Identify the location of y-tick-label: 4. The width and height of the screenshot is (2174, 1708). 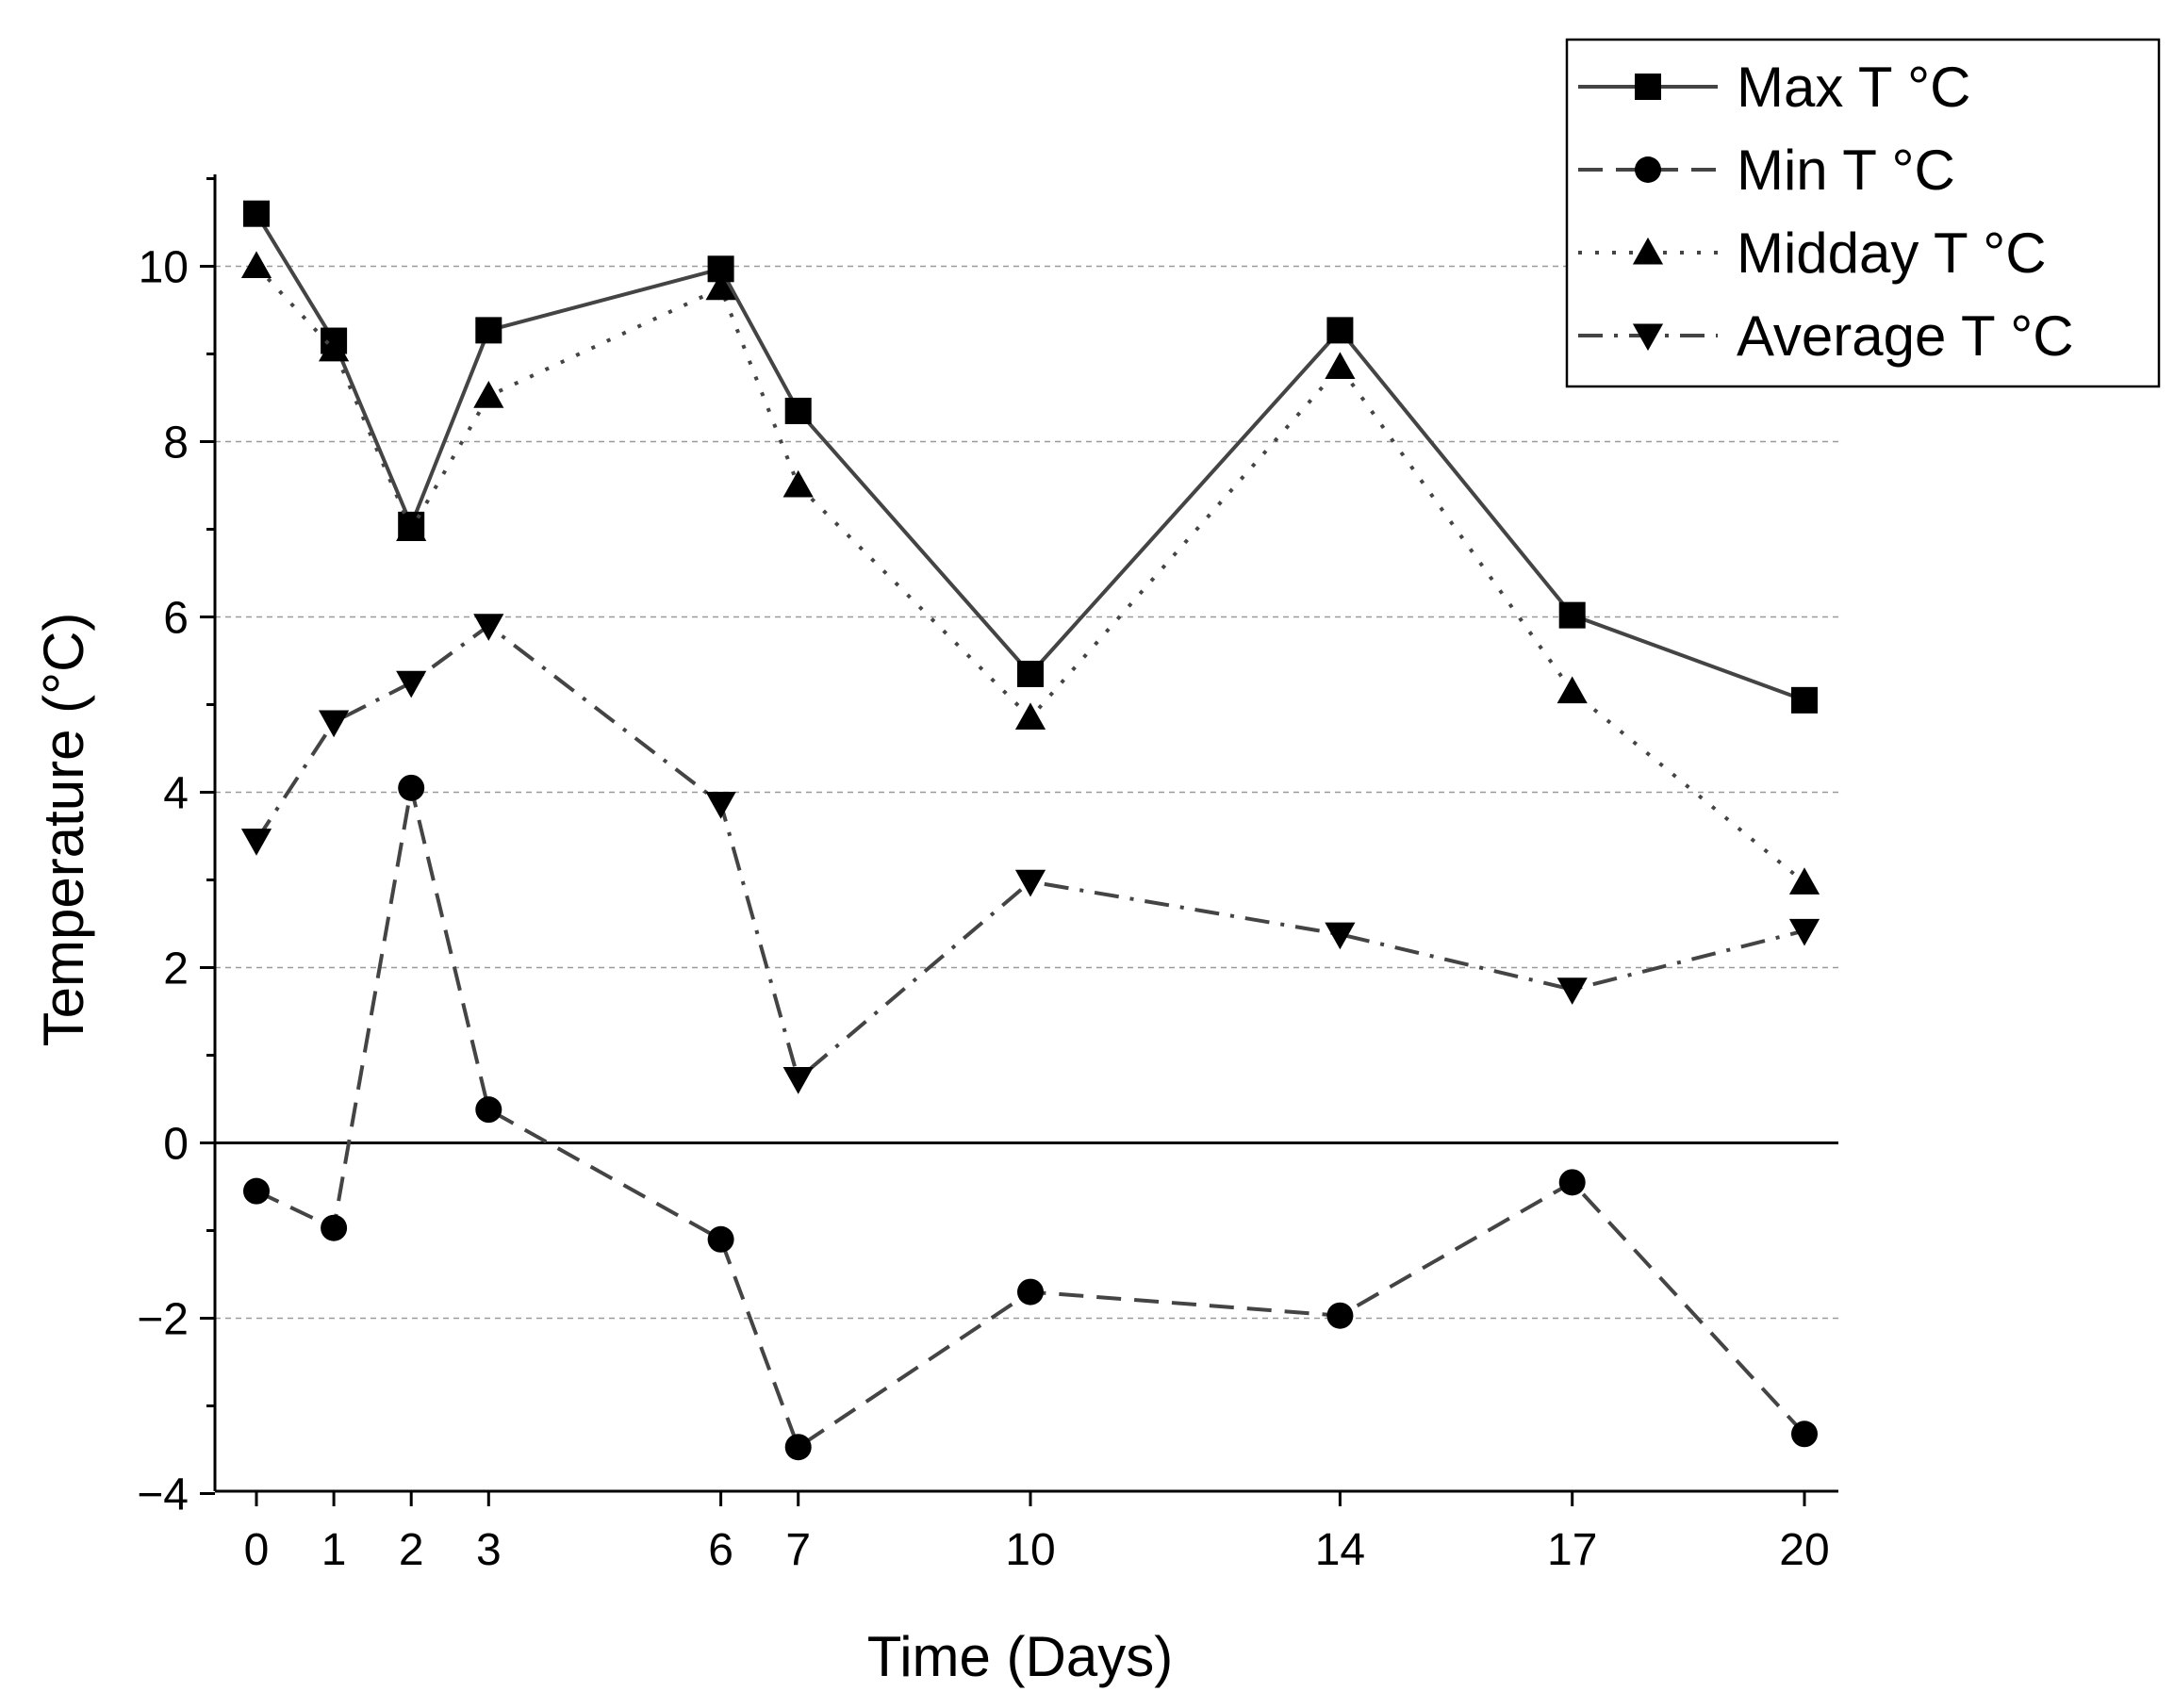
(176, 794).